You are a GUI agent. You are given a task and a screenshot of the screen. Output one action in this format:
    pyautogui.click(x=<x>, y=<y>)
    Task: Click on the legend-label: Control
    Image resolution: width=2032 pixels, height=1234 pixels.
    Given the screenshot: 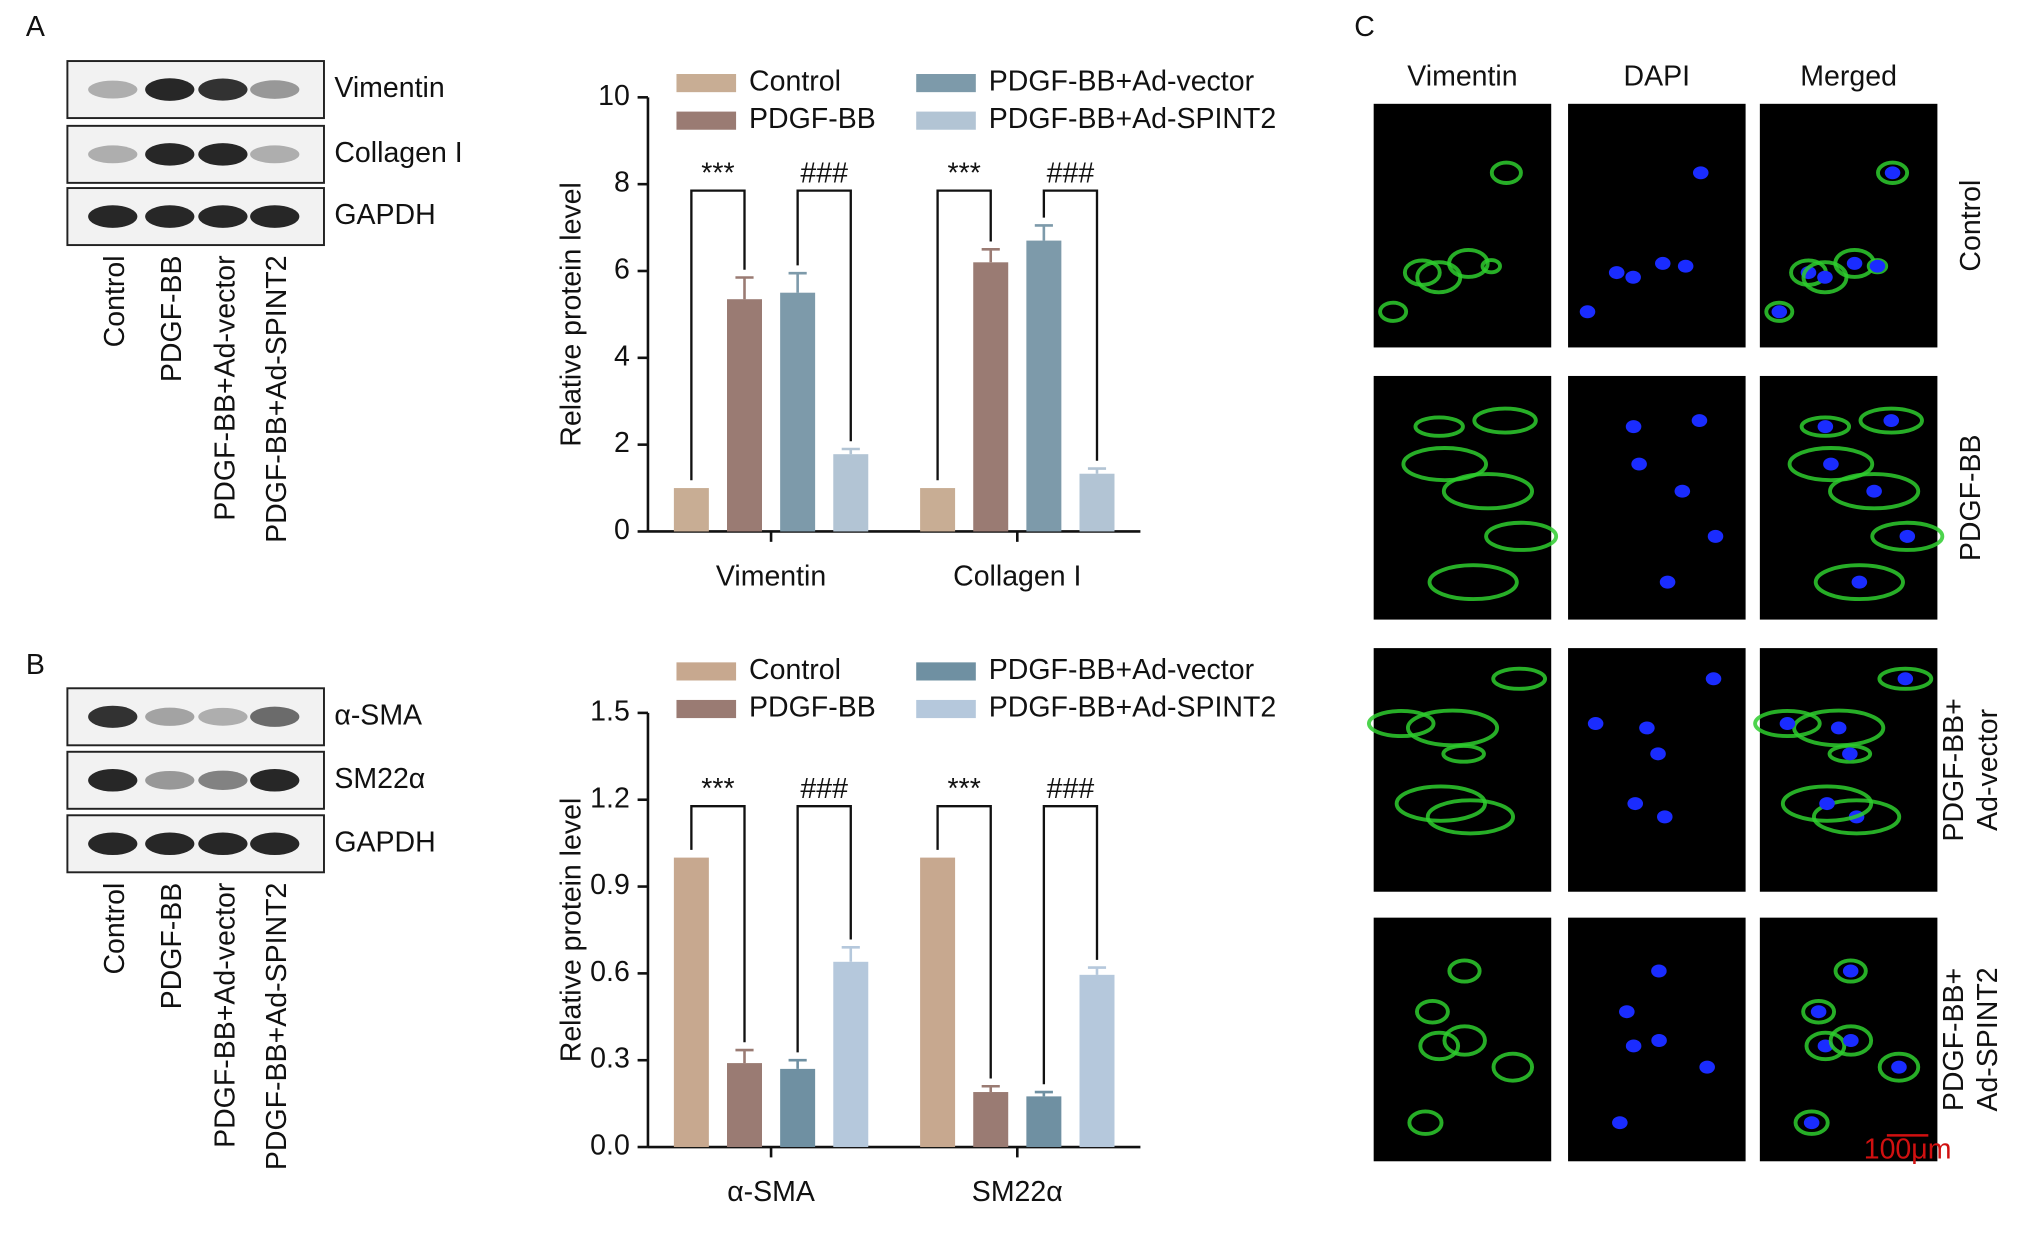 What is the action you would take?
    pyautogui.click(x=795, y=670)
    